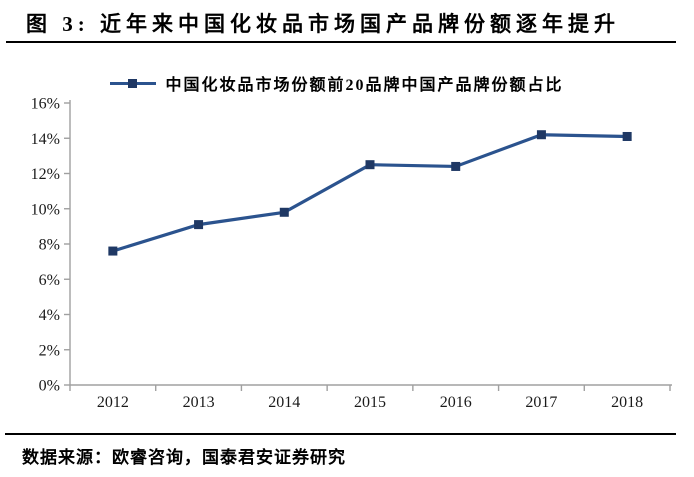  I want to click on y-axis-label: 14%, so click(45, 139).